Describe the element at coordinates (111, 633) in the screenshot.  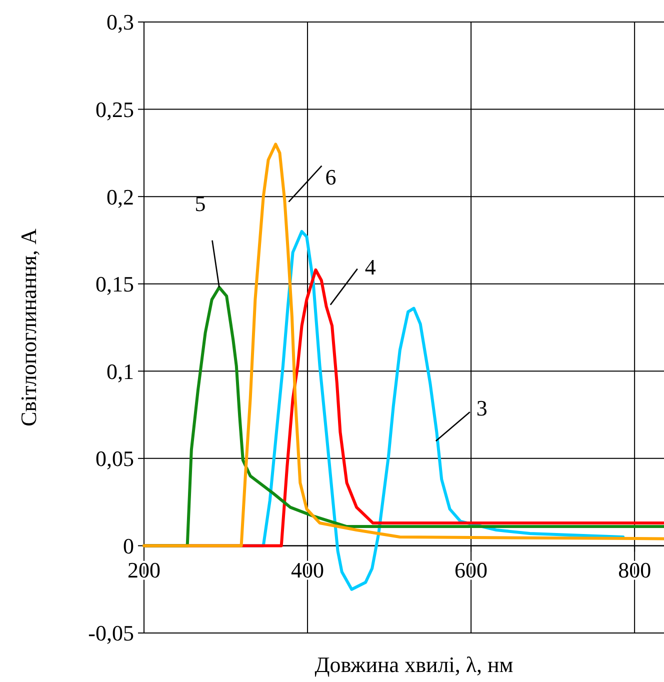
I see `y-tick-label: -0,05` at that location.